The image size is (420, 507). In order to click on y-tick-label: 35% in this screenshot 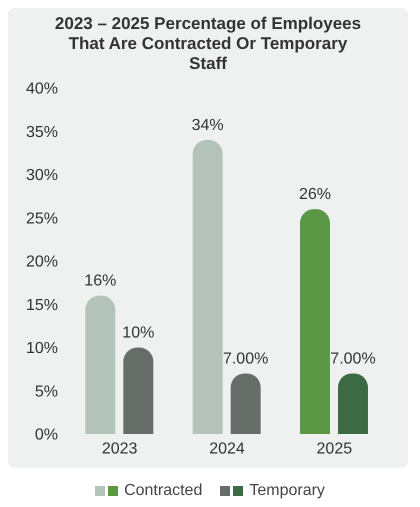, I will do `click(42, 132)`.